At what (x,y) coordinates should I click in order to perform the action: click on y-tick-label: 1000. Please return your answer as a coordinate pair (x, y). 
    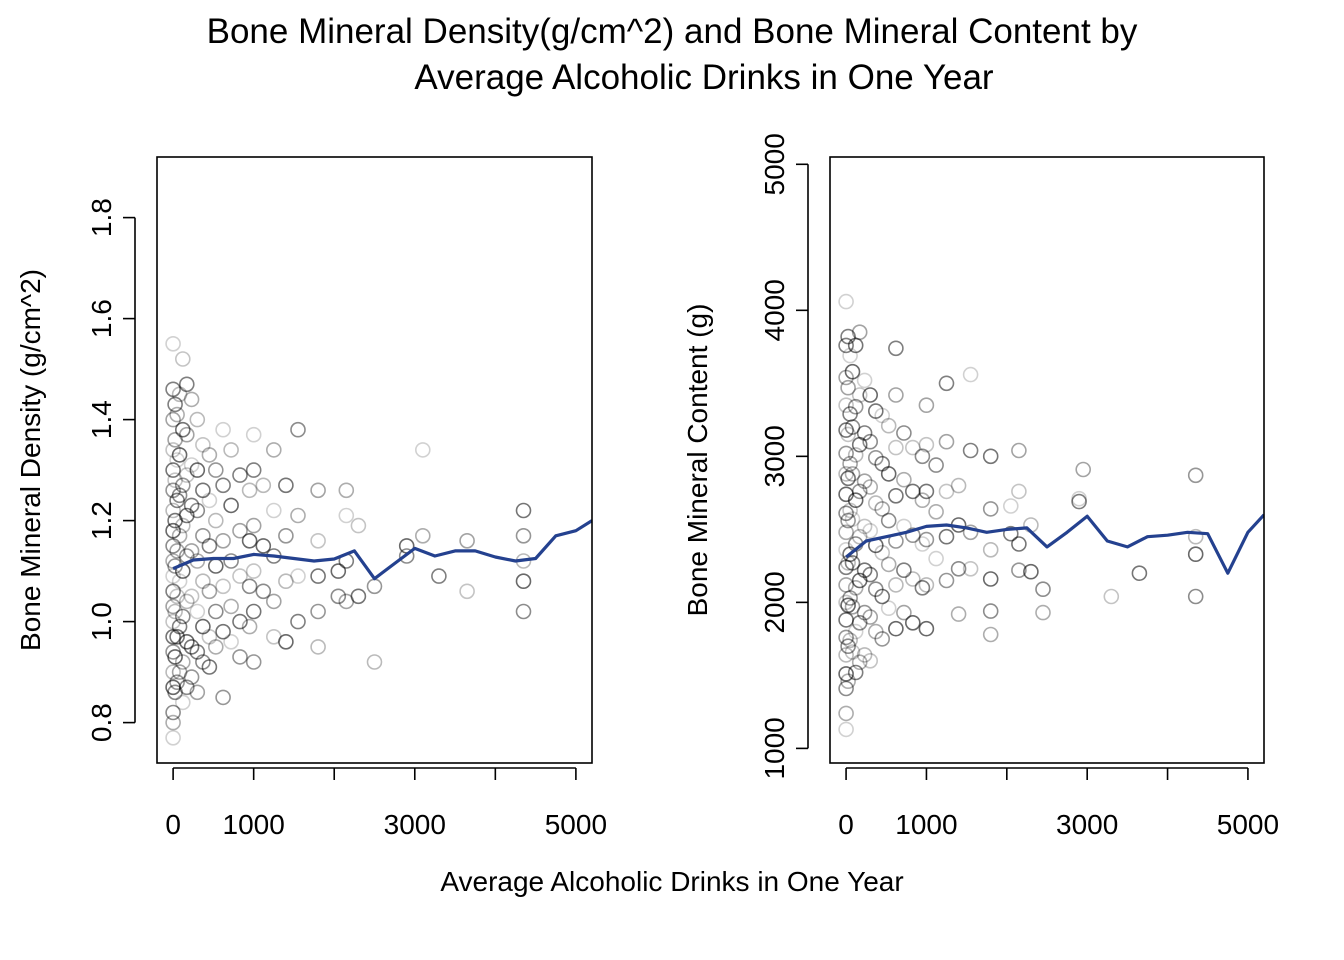
    Looking at the image, I should click on (774, 748).